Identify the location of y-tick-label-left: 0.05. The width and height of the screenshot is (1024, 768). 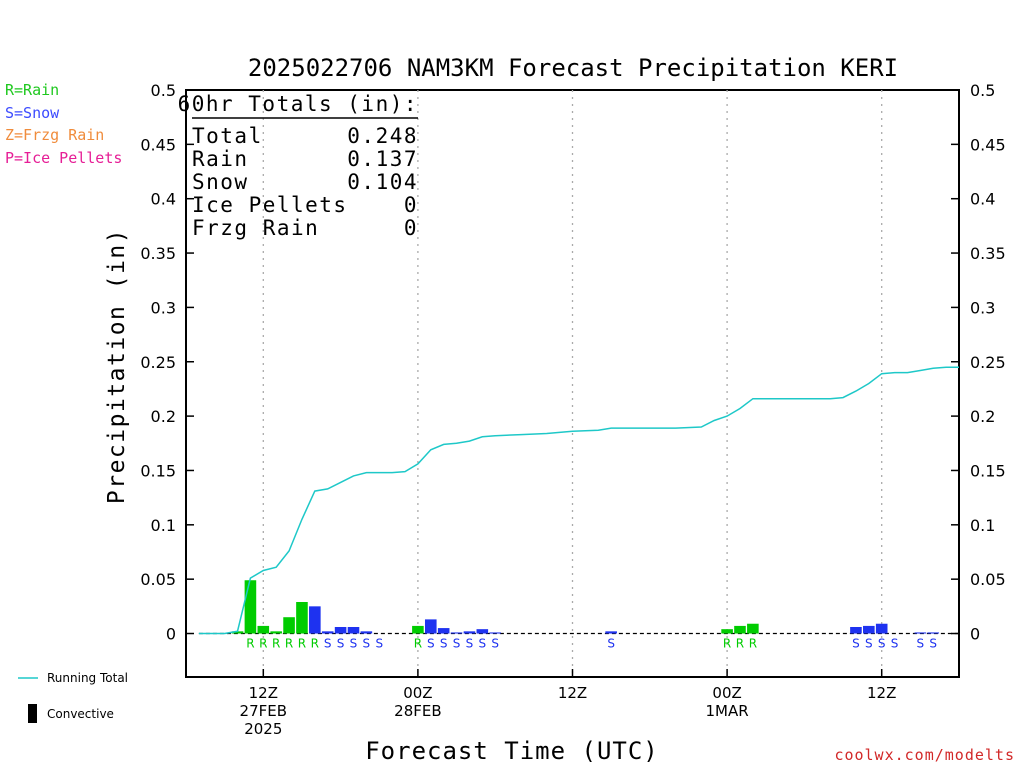
(158, 579).